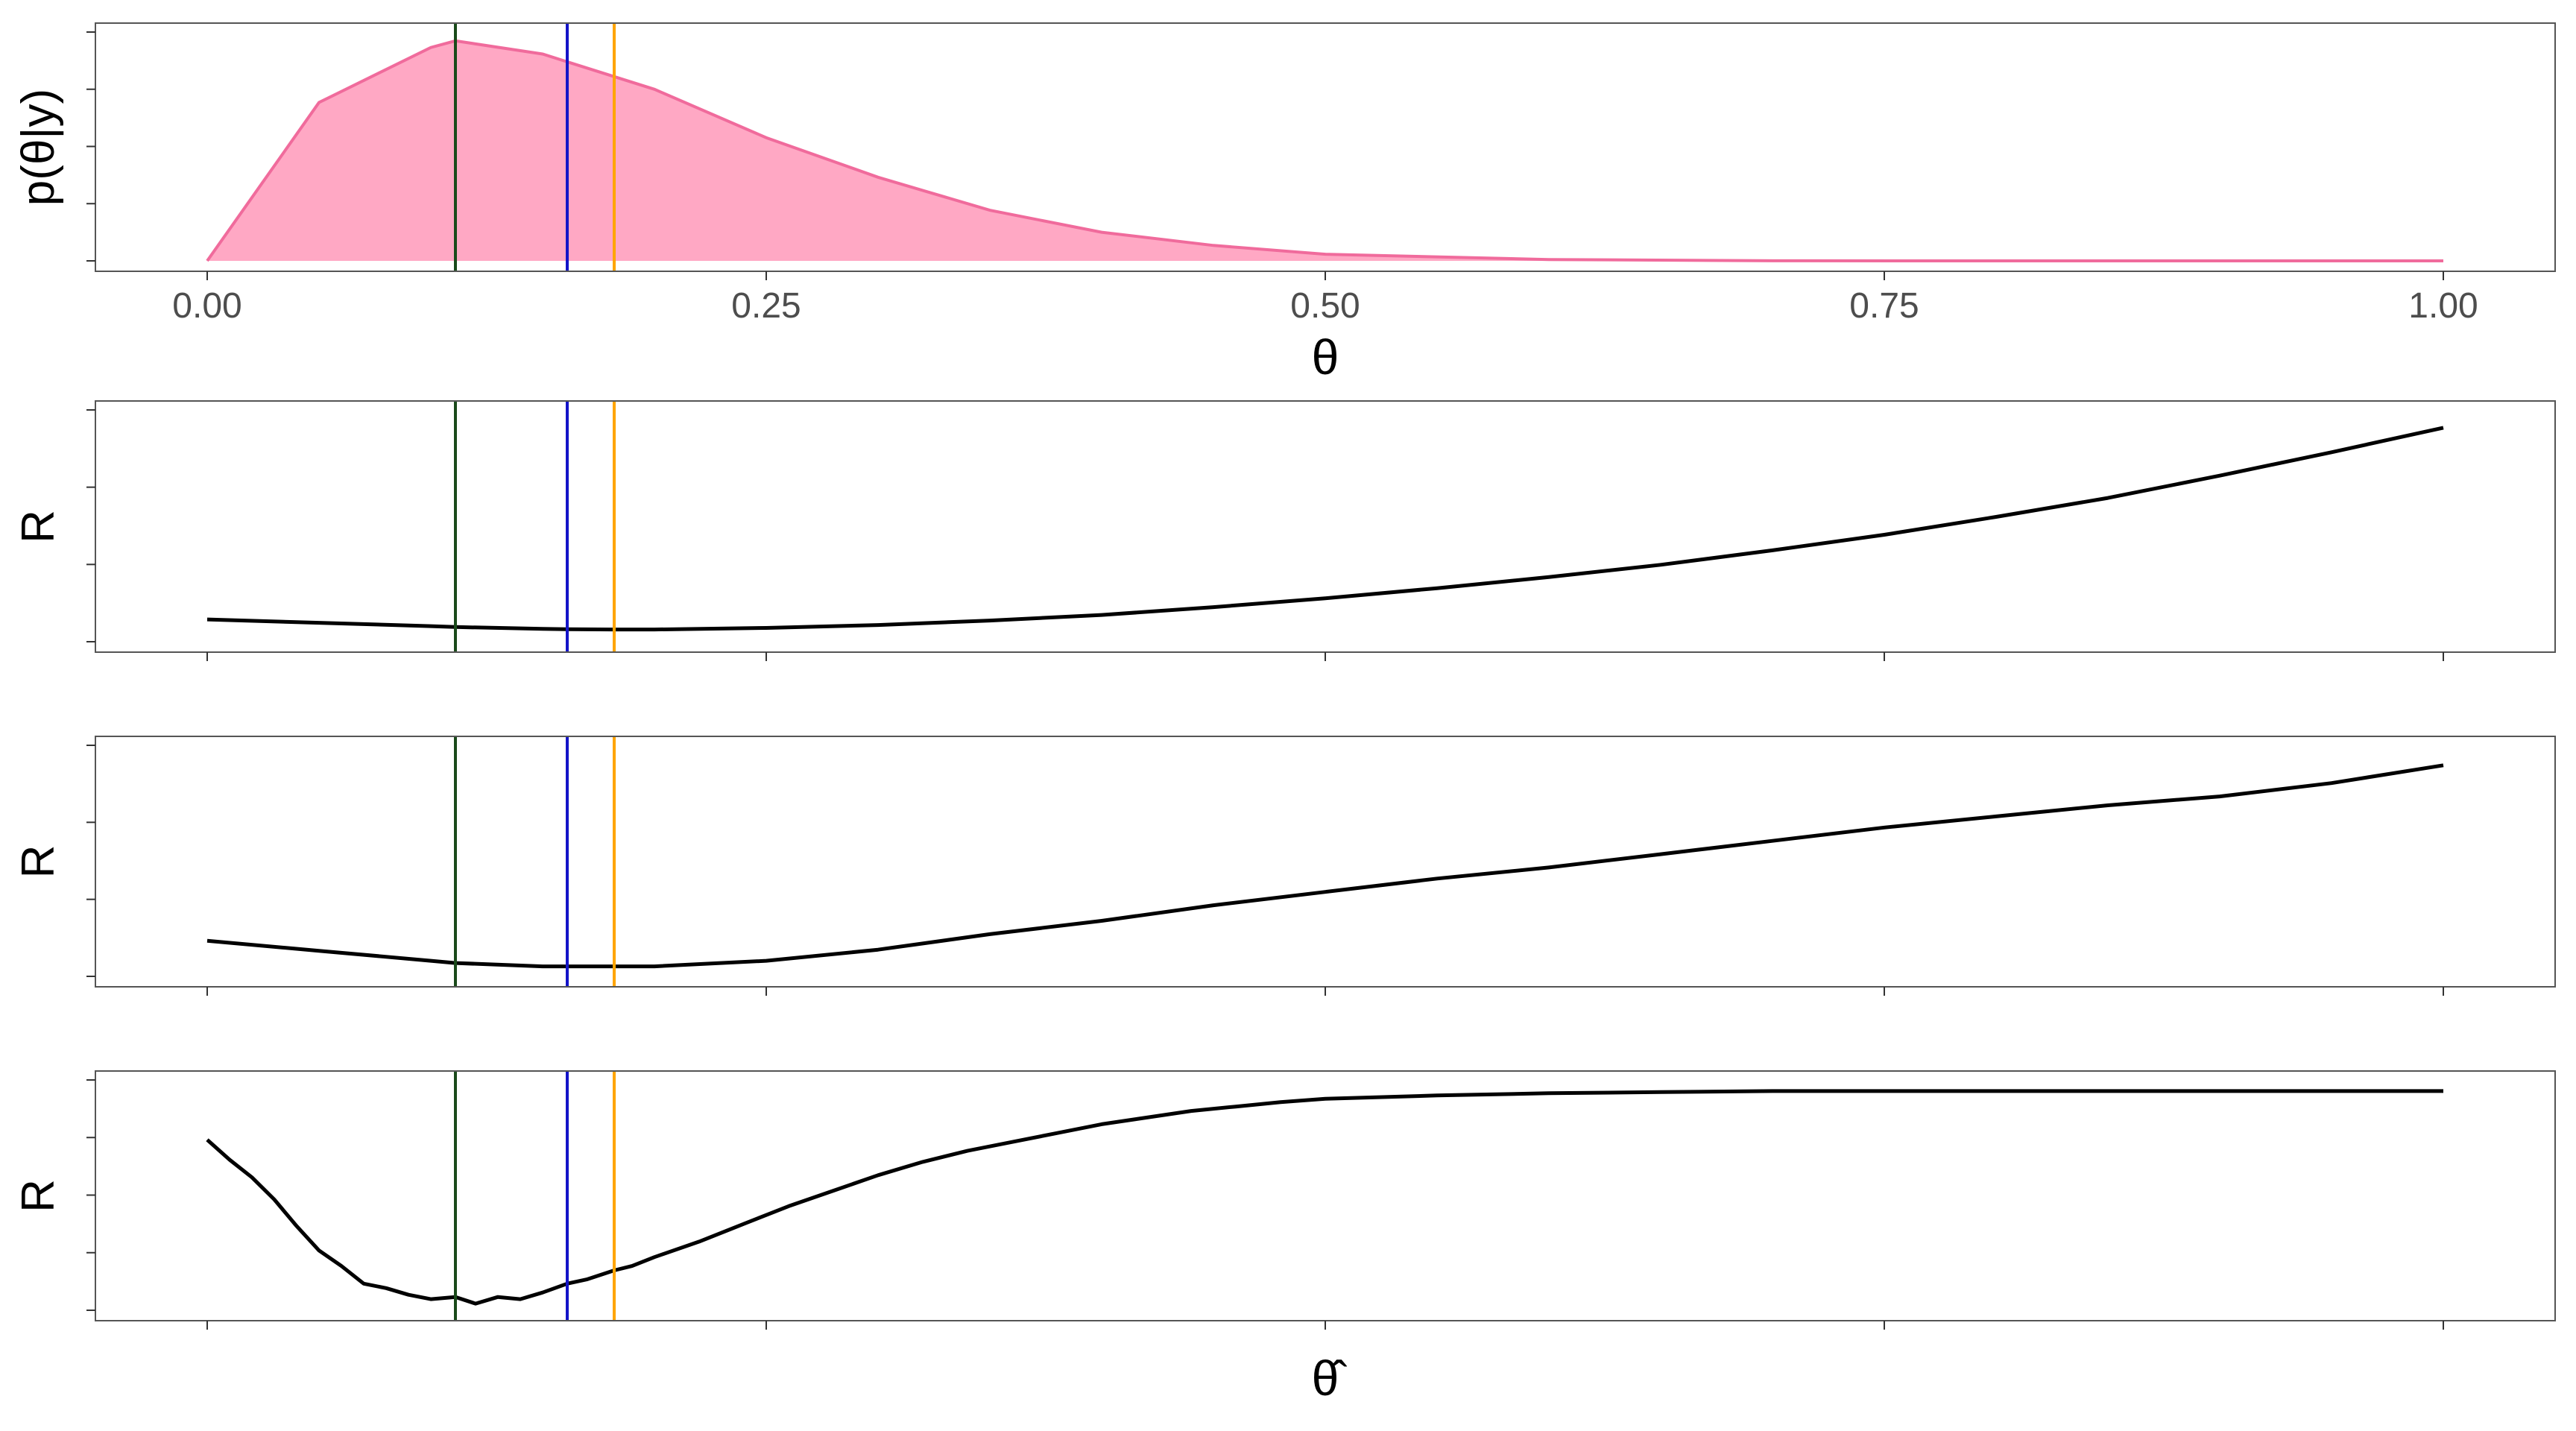 The image size is (2576, 1431). Describe the element at coordinates (1325, 306) in the screenshot. I see `x-tick-label: 0.50` at that location.